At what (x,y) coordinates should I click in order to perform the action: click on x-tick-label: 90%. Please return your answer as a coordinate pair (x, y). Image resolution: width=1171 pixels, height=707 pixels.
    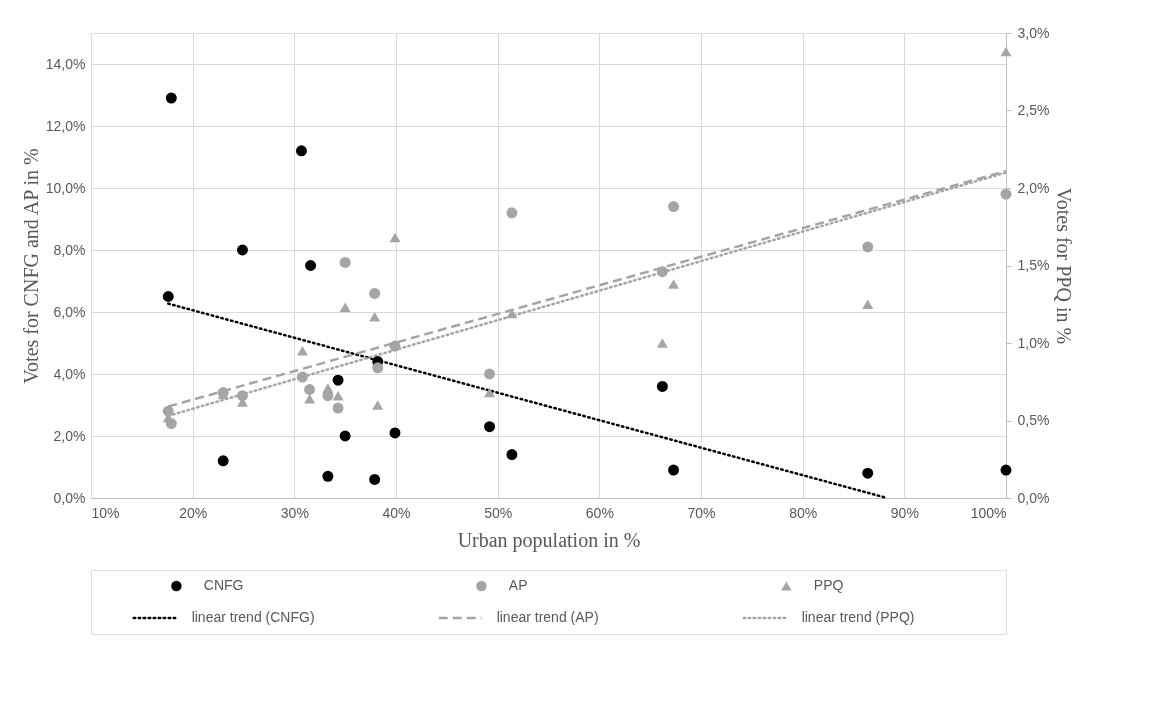
    Looking at the image, I should click on (904, 512).